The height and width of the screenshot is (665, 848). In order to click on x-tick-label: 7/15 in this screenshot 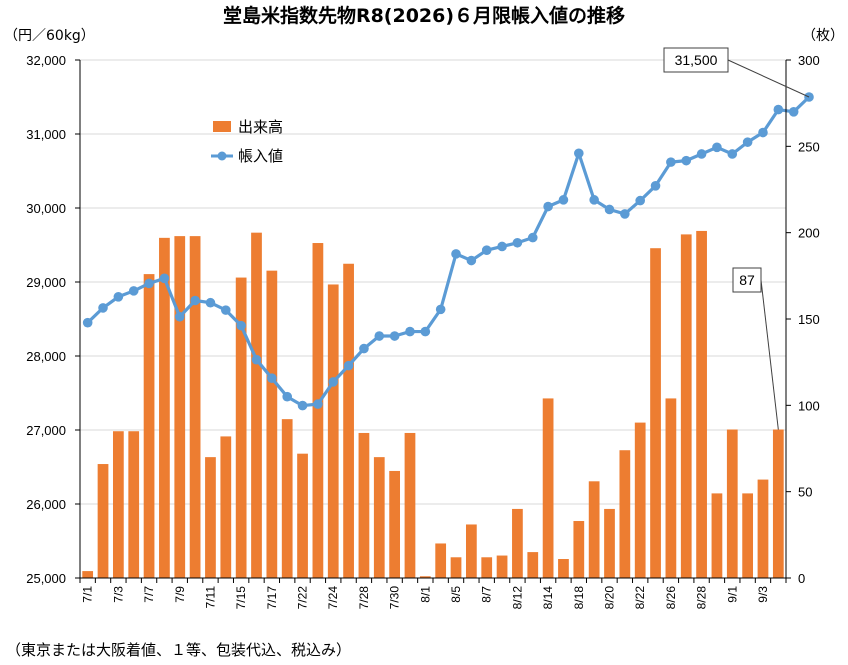, I will do `click(241, 598)`.